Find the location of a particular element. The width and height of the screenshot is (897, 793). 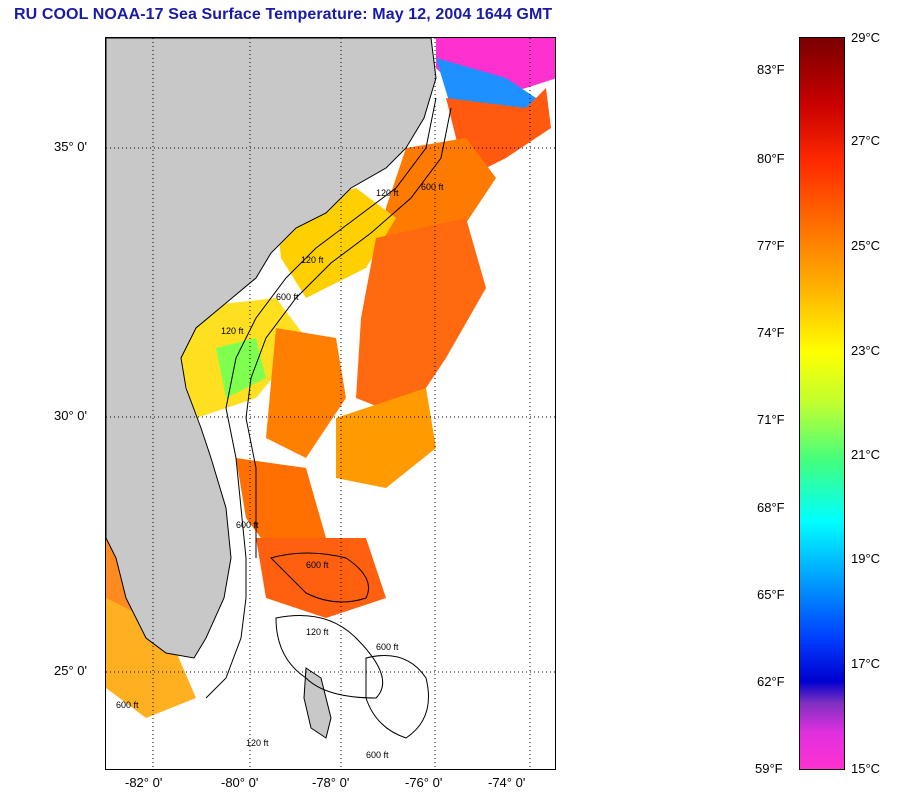

colorbar-label-c: 15°C is located at coordinates (866, 768).